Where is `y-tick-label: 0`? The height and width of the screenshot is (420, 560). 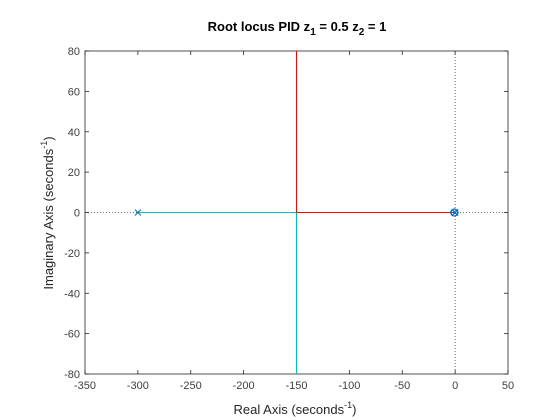
y-tick-label: 0 is located at coordinates (77, 214).